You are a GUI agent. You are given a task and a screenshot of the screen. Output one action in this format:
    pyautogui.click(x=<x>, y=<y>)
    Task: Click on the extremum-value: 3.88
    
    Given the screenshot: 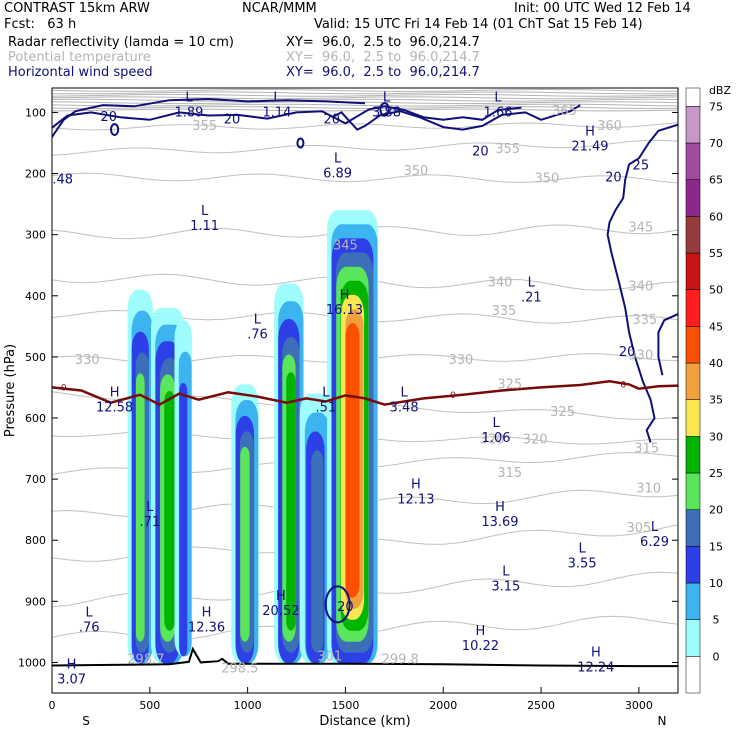 What is the action you would take?
    pyautogui.click(x=386, y=112)
    